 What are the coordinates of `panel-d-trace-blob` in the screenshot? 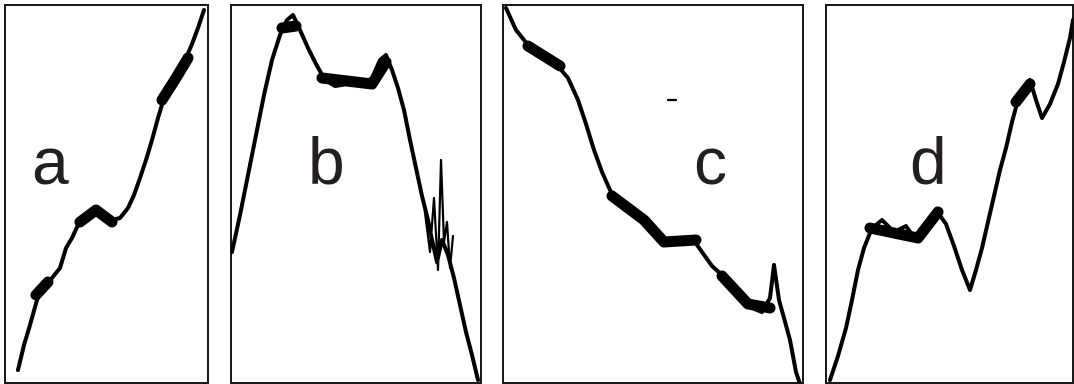 It's located at (950, 161).